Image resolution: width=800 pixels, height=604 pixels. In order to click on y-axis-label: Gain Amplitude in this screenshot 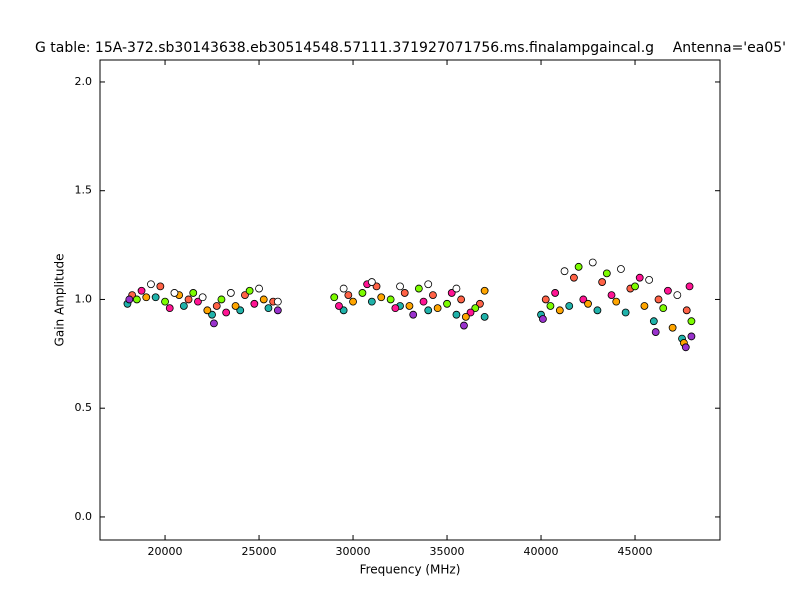, I will do `click(60, 300)`.